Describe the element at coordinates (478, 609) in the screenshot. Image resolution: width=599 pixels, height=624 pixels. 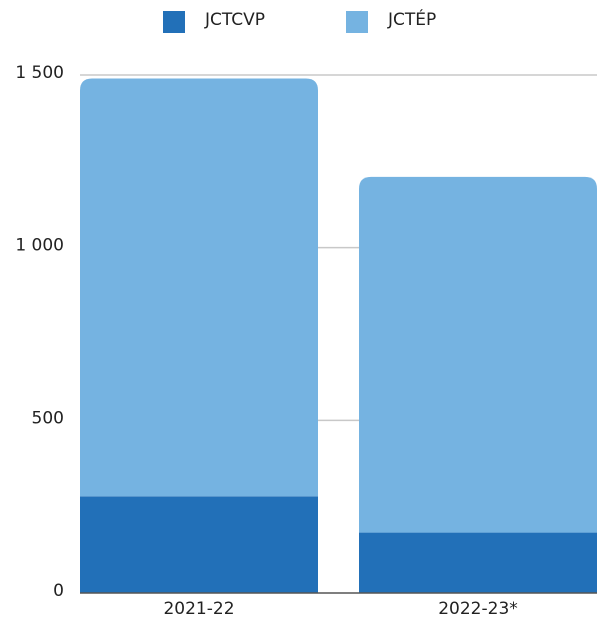
I see `x-tick-label: 2022-23*` at that location.